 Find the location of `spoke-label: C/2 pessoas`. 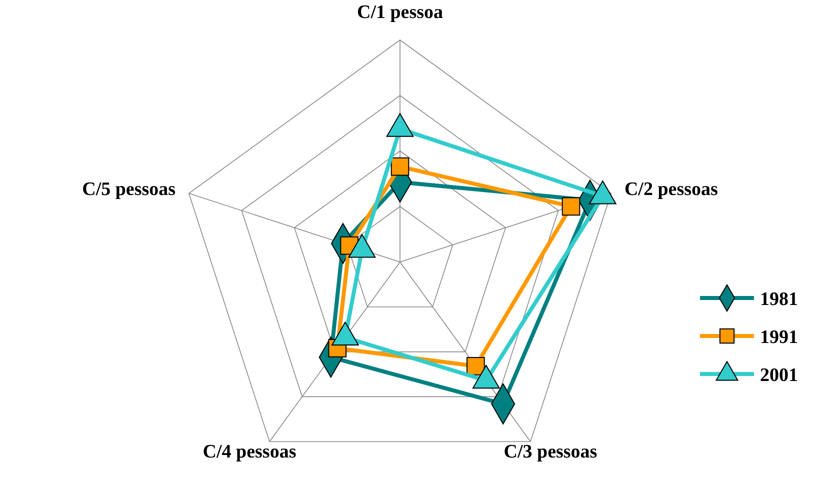

spoke-label: C/2 pessoas is located at coordinates (671, 189).